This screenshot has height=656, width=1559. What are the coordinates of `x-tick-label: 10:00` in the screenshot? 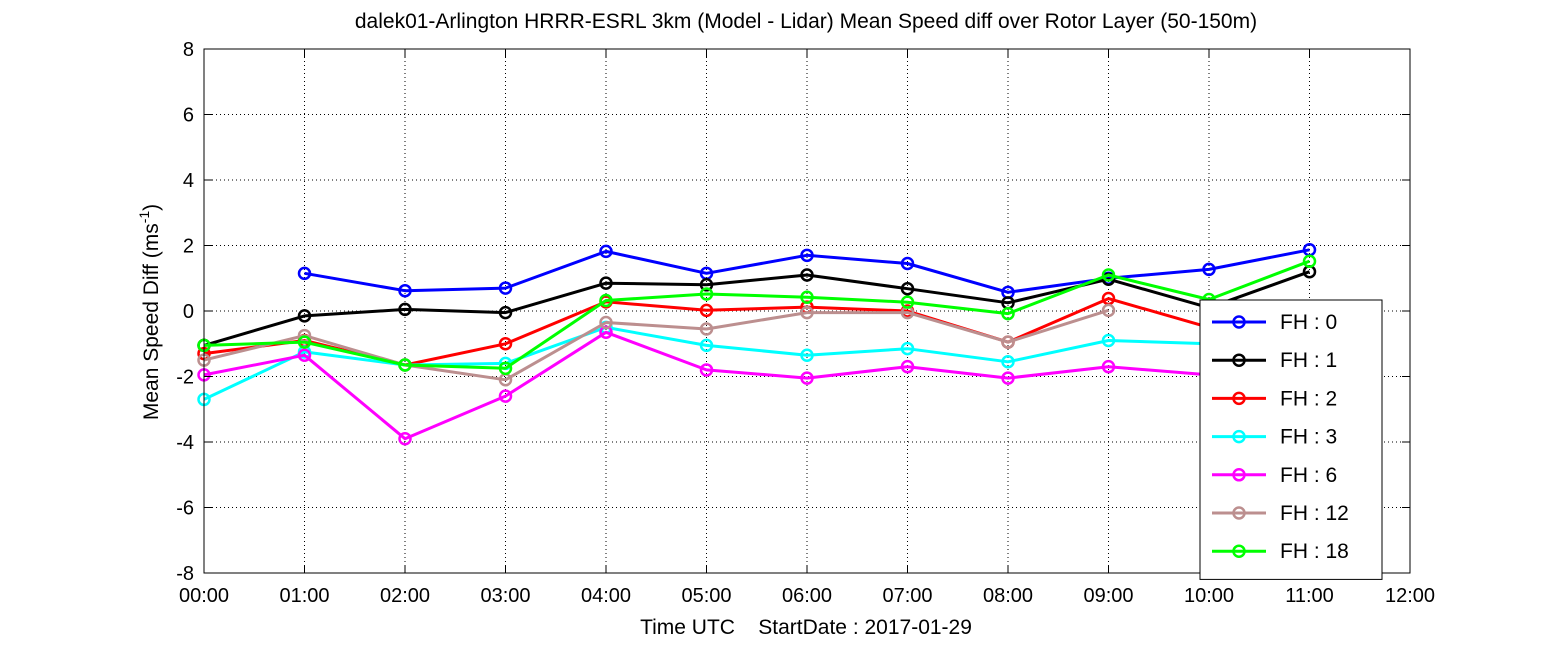 It's located at (1209, 596).